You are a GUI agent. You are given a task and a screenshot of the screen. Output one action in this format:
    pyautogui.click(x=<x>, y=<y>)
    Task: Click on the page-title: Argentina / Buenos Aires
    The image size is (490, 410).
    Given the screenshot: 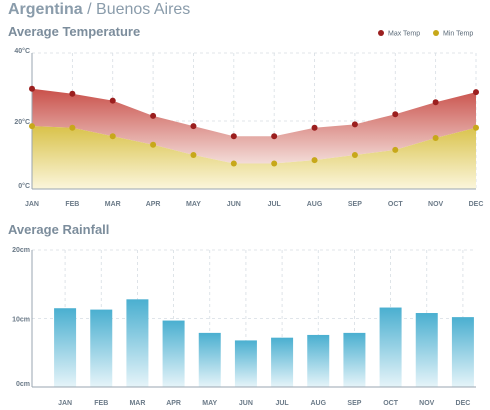 What is the action you would take?
    pyautogui.click(x=99, y=10)
    